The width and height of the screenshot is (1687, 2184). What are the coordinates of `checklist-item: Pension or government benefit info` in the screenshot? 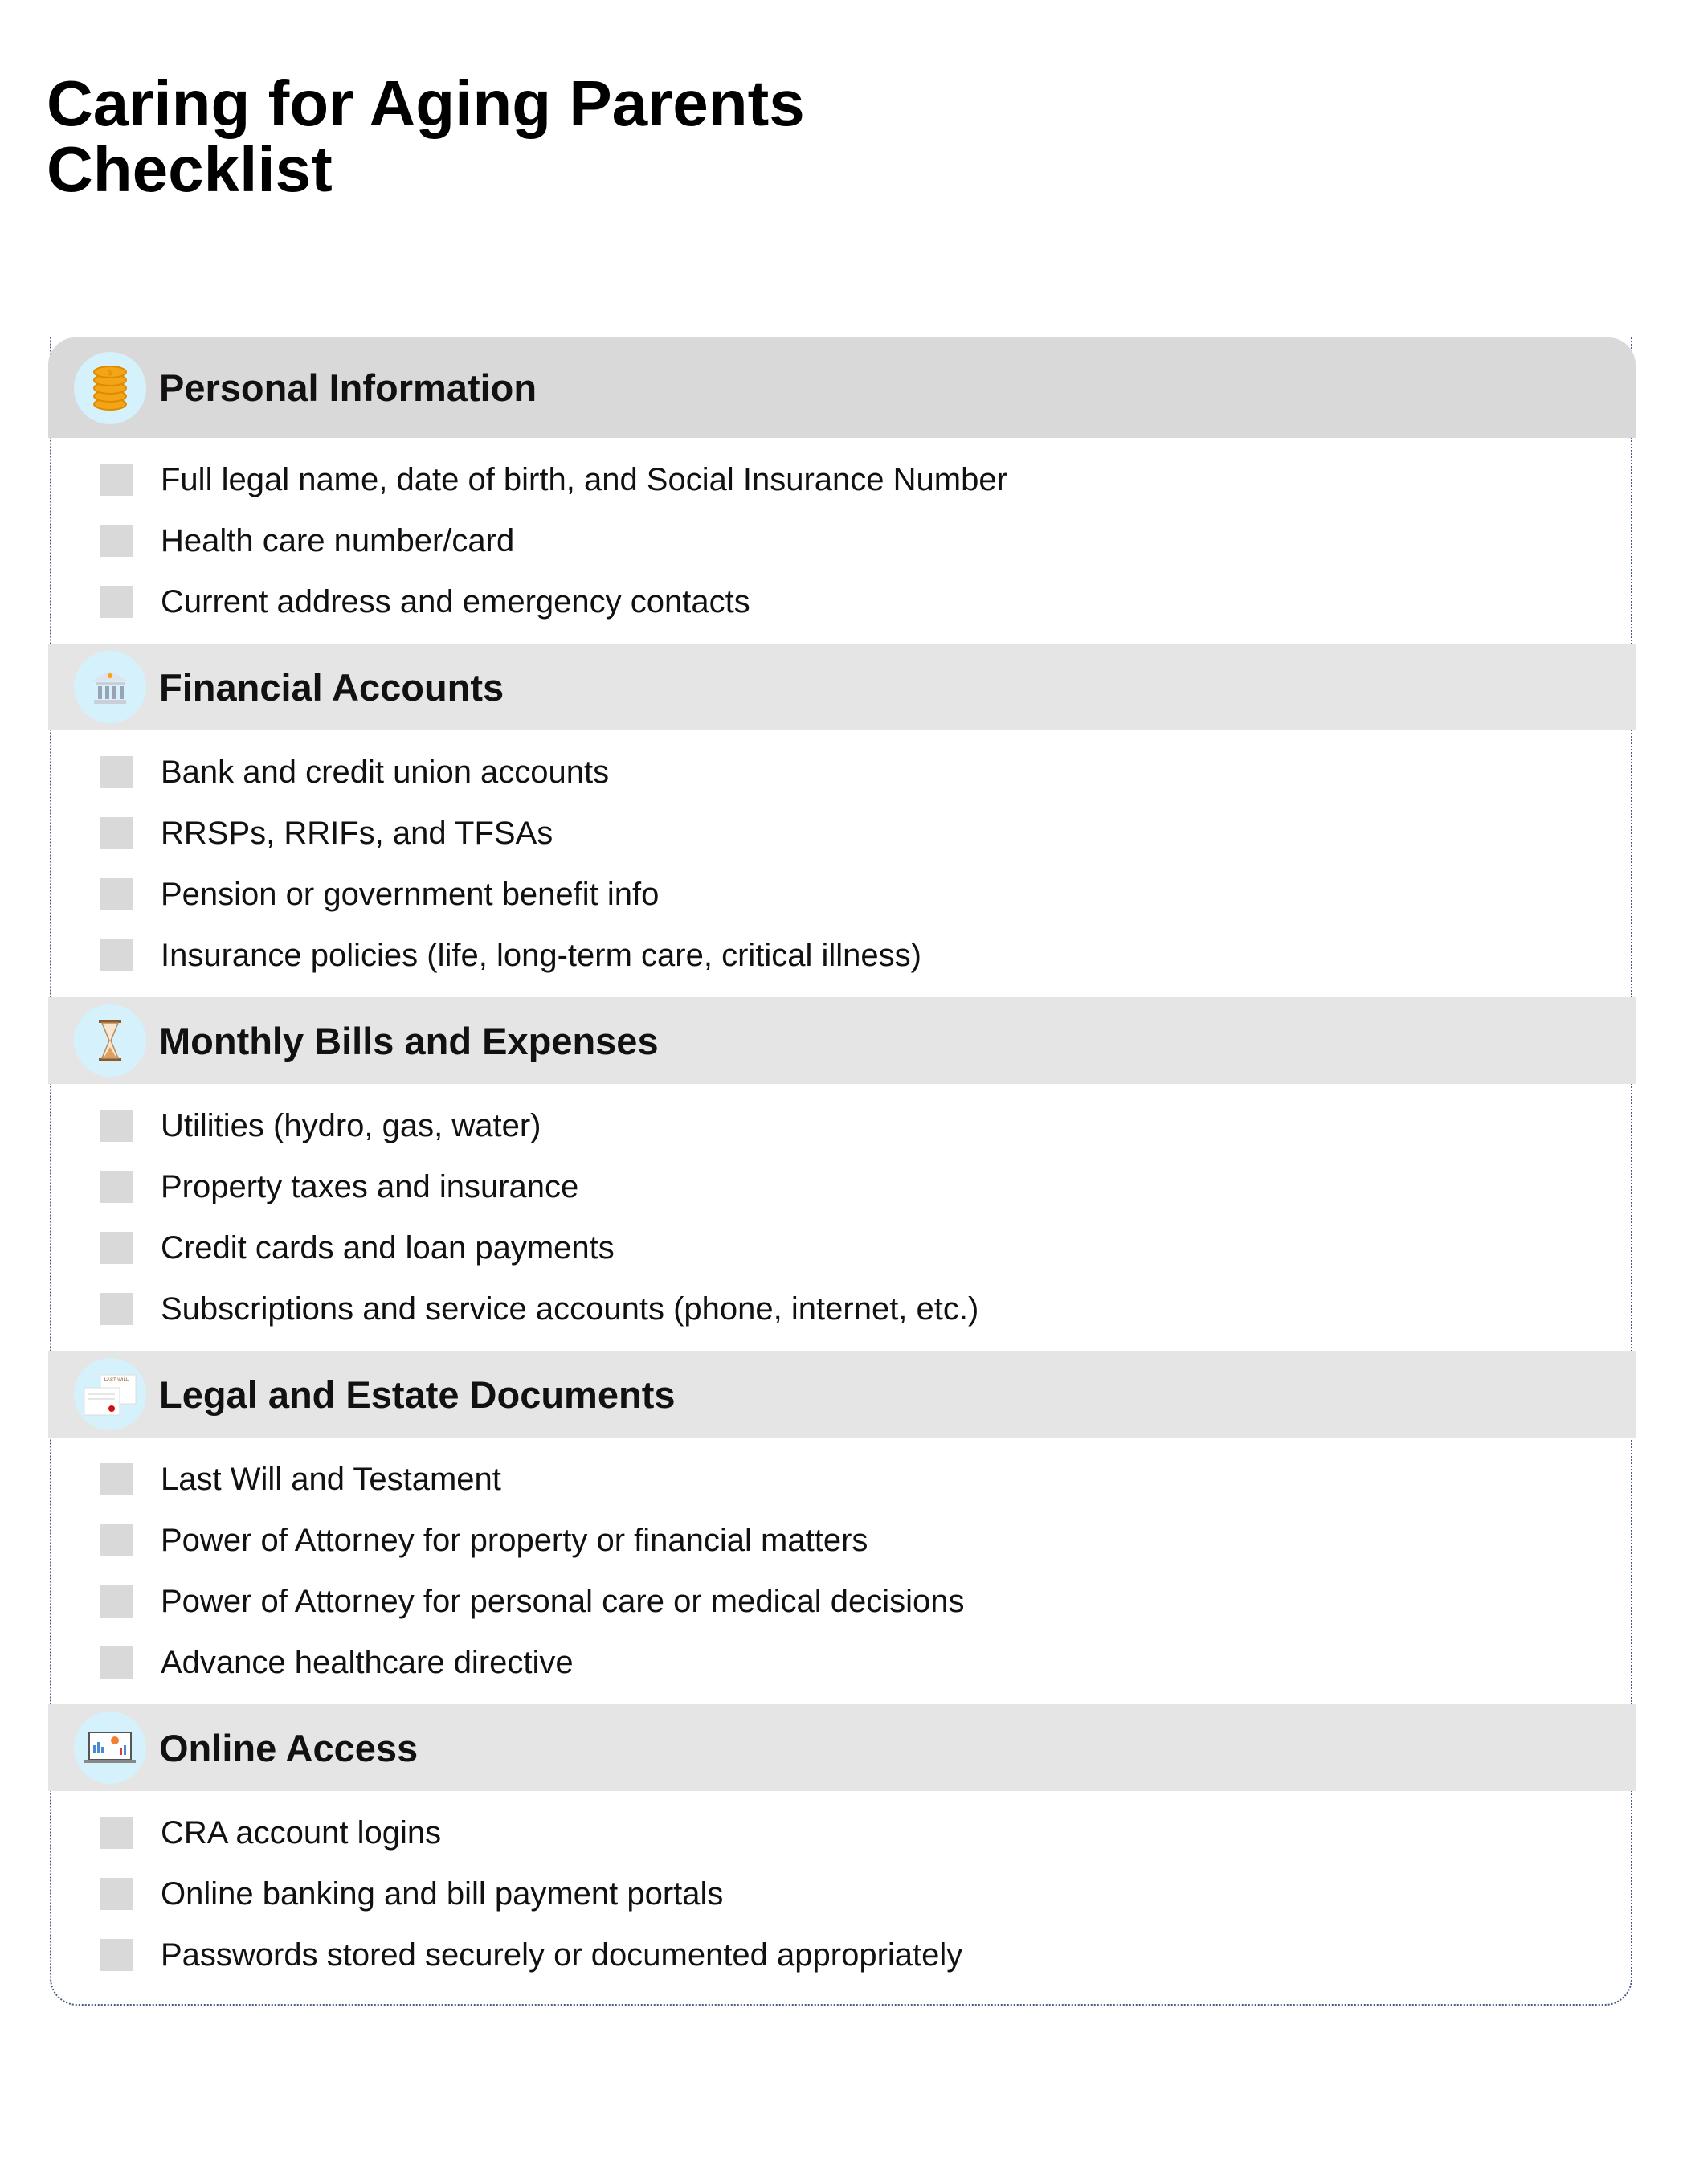 It's located at (842, 895).